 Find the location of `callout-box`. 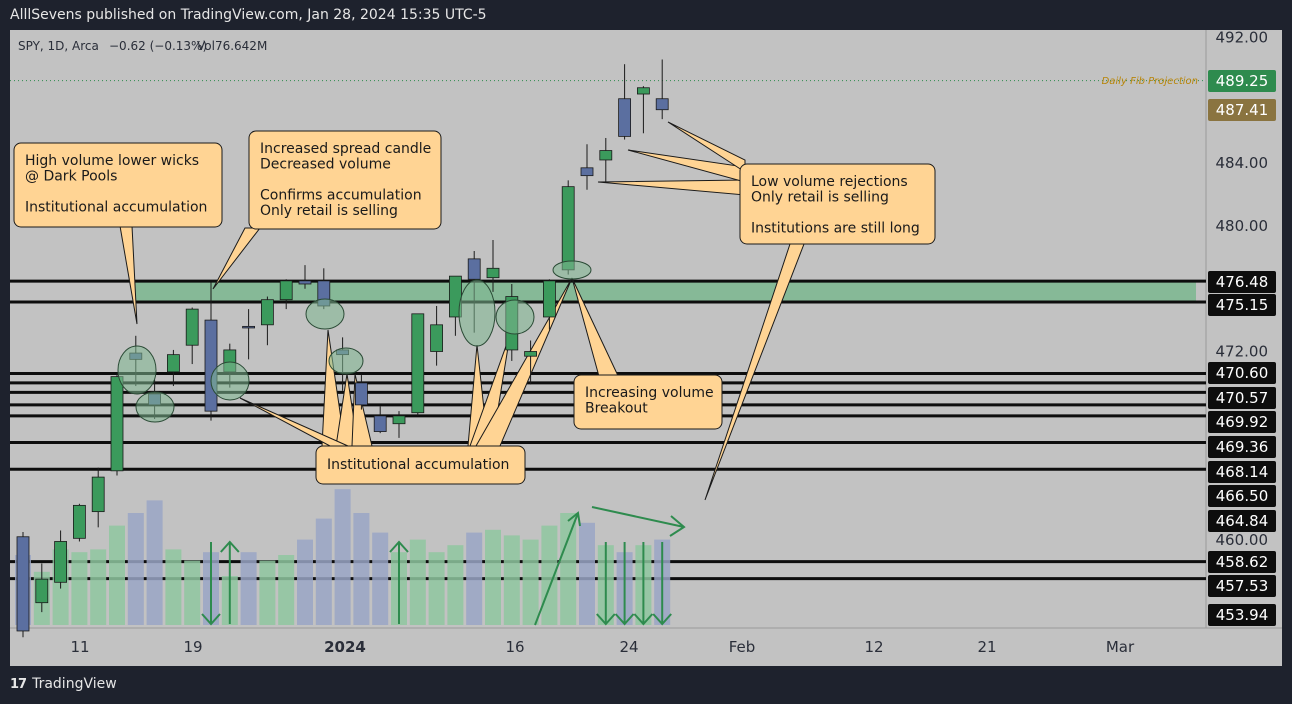

callout-box is located at coordinates (118, 185).